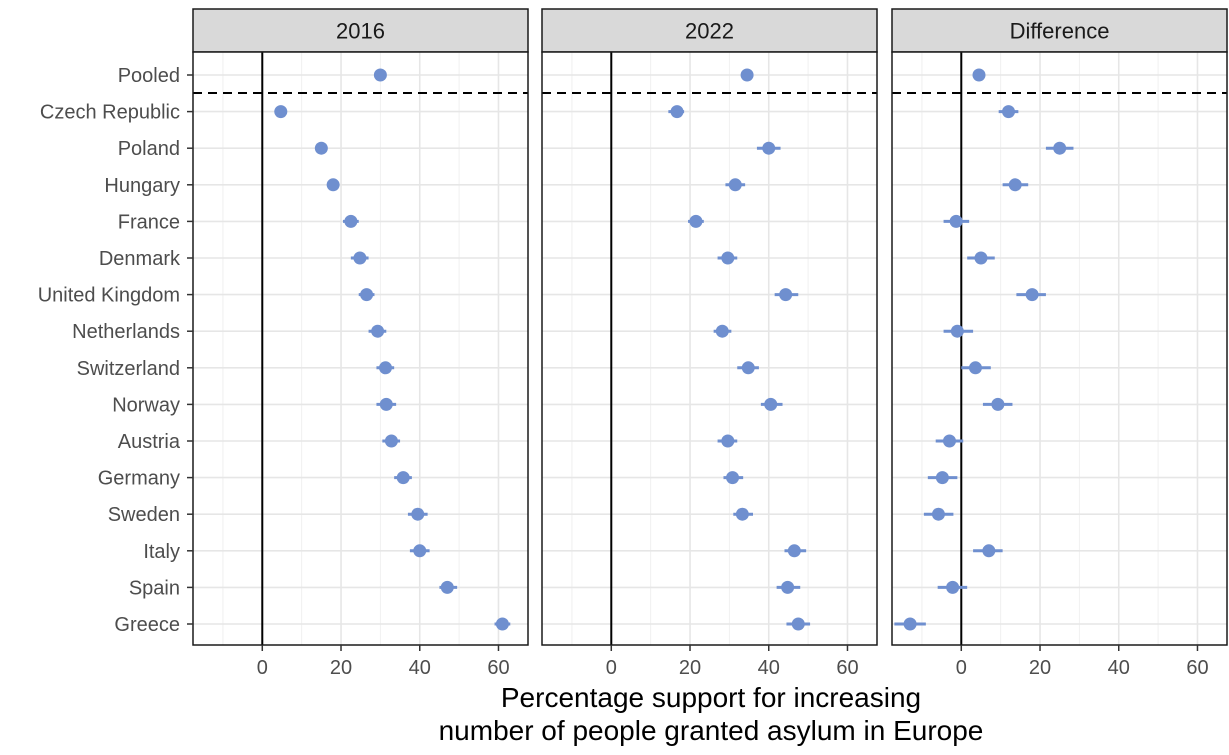 This screenshot has height=755, width=1229. What do you see at coordinates (110, 113) in the screenshot?
I see `y-tick-label-czech-republic: Czech Republic` at bounding box center [110, 113].